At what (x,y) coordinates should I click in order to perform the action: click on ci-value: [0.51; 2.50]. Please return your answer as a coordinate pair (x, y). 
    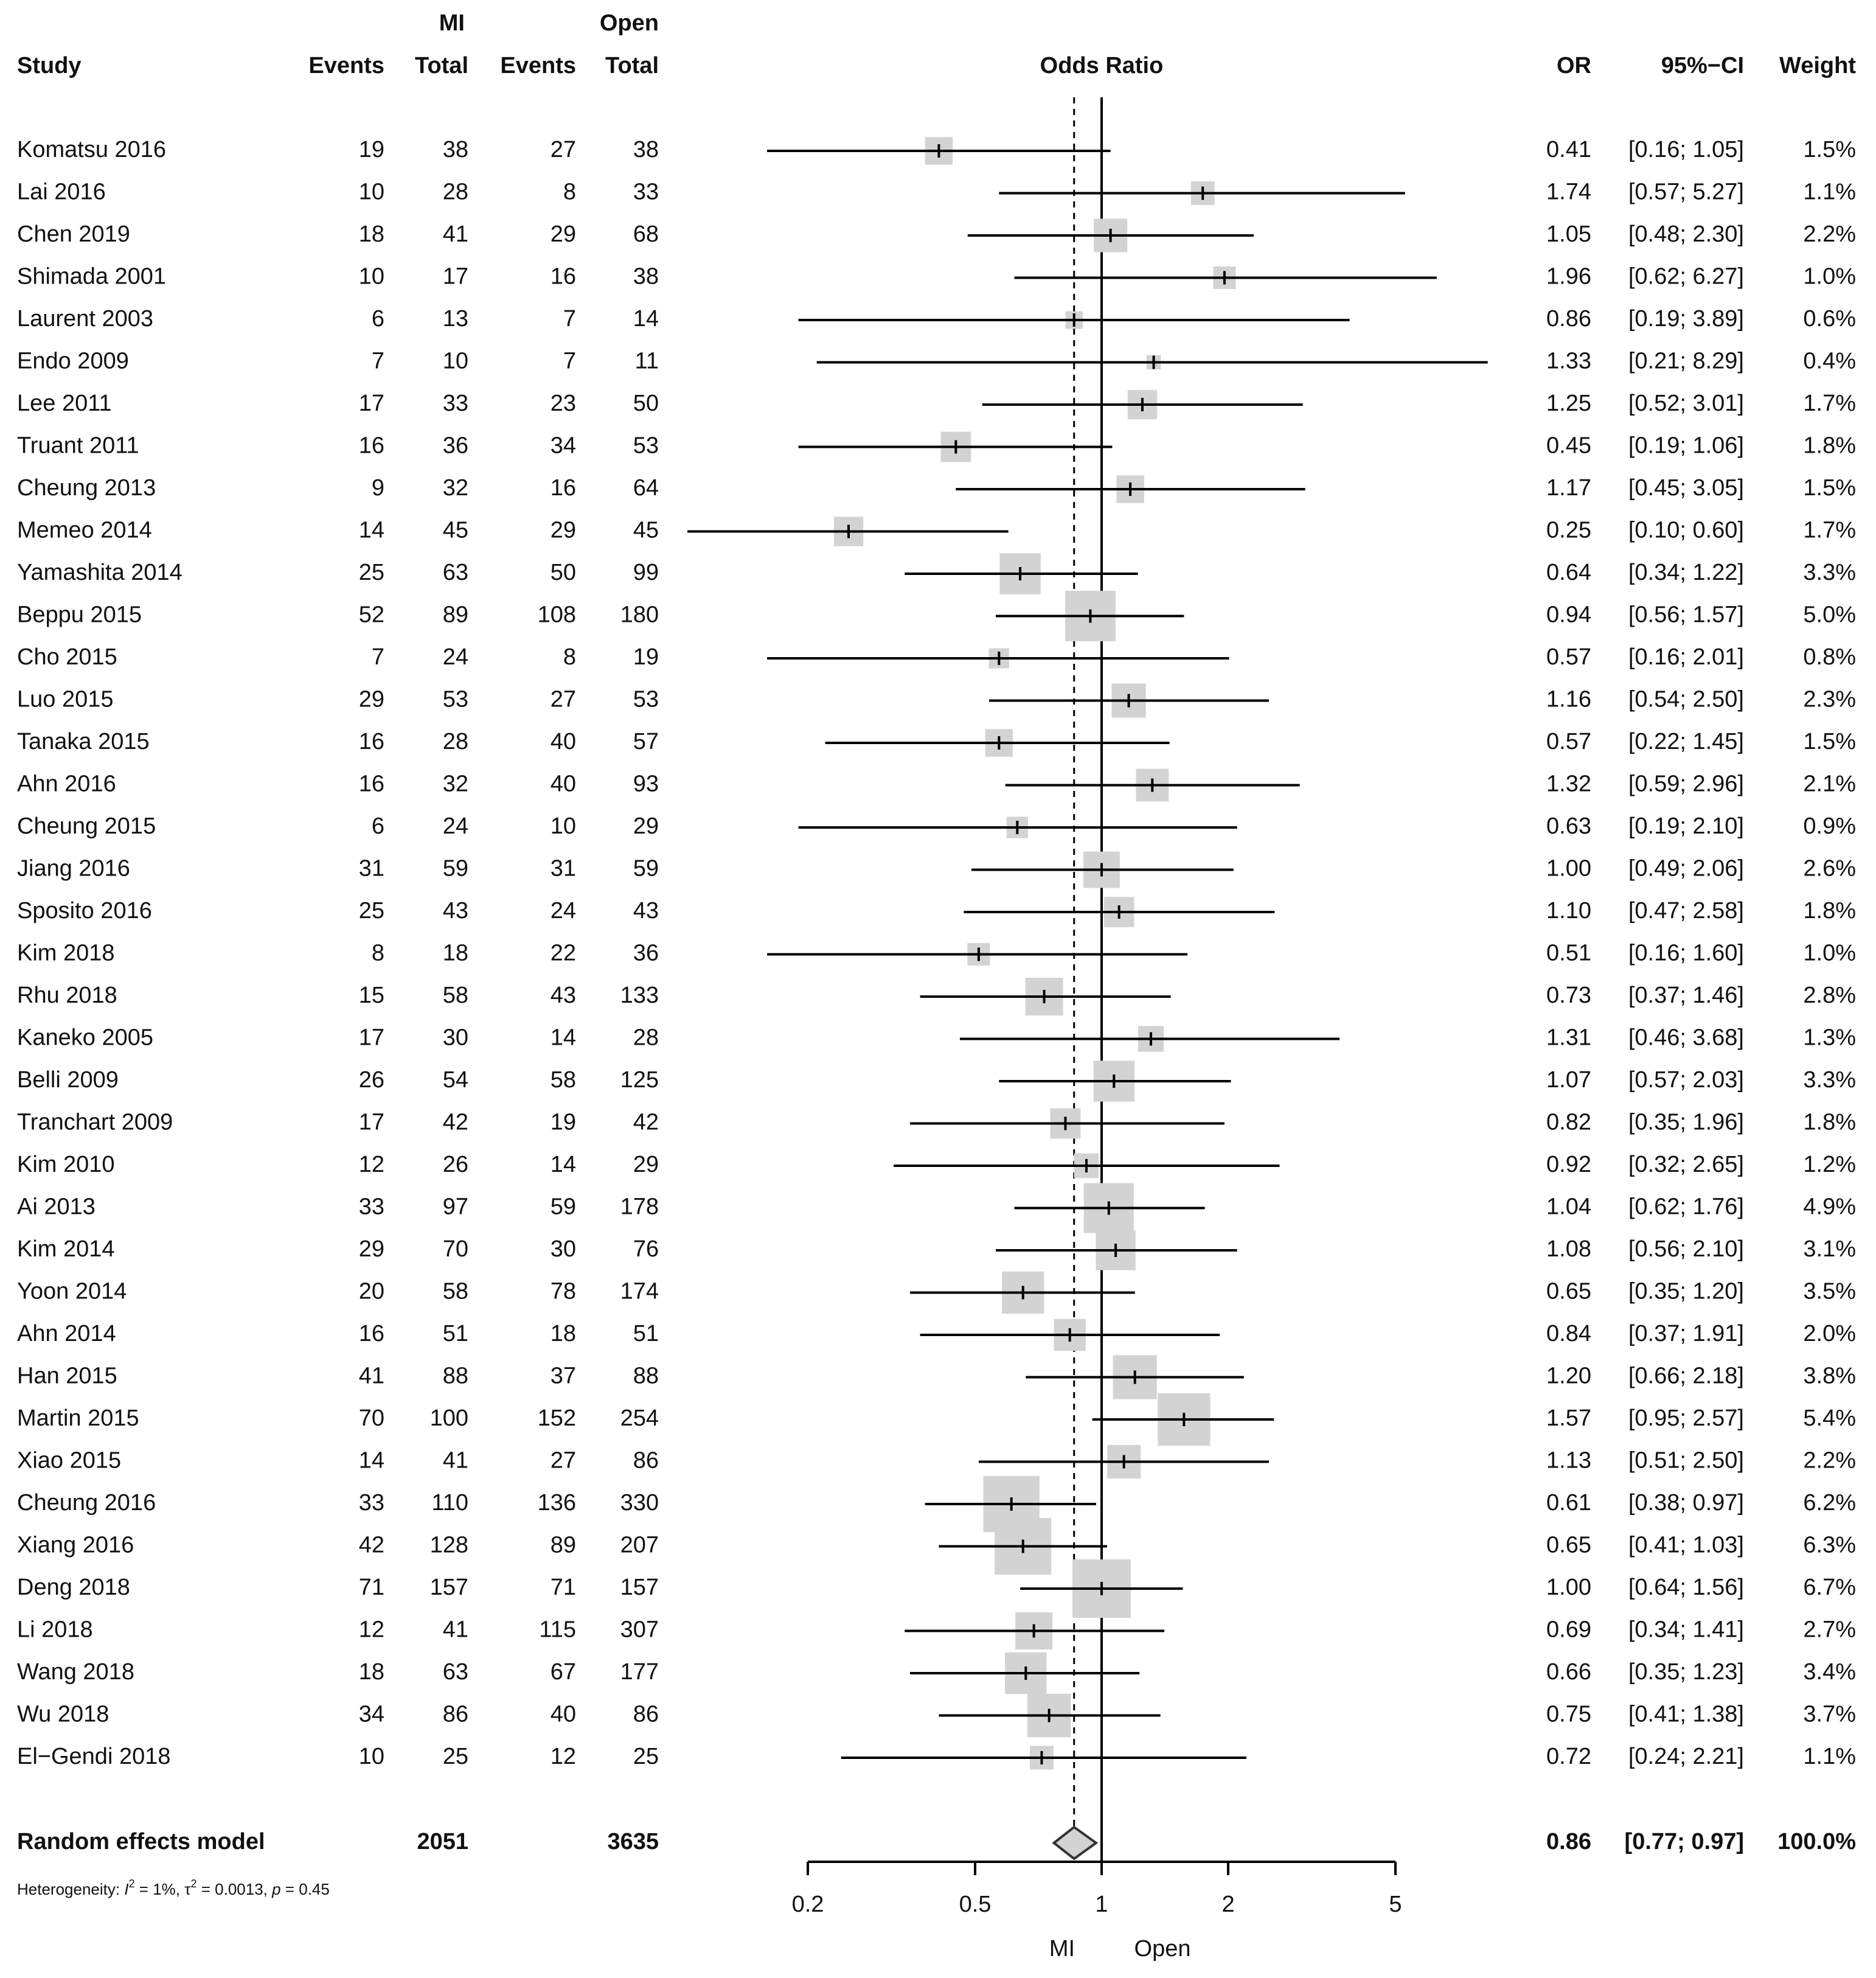
    Looking at the image, I should click on (1686, 1461).